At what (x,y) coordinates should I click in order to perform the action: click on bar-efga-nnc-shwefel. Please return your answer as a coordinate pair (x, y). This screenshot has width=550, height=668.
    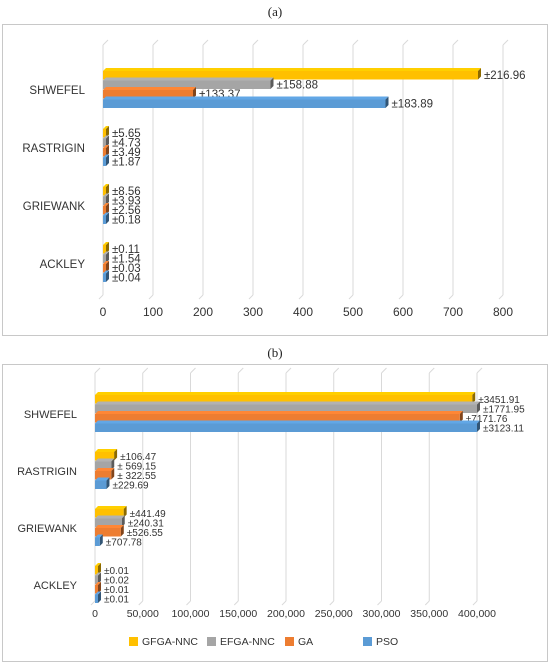
    Looking at the image, I should click on (286, 408).